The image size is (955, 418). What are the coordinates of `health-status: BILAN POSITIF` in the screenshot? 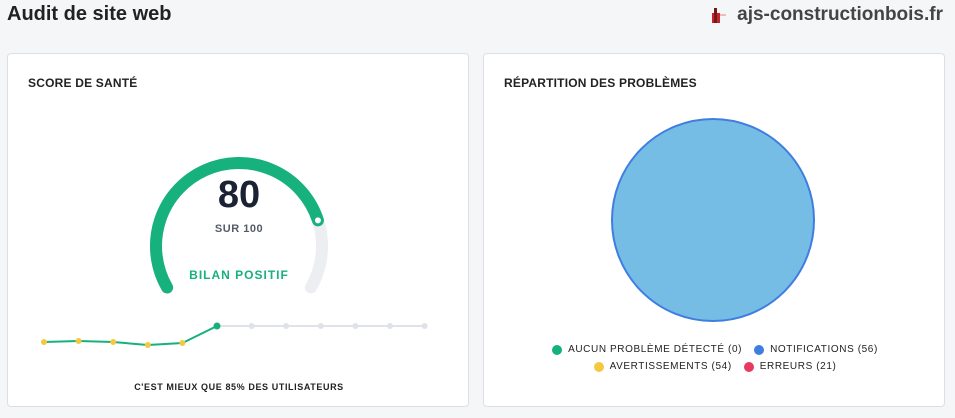 It's located at (239, 275).